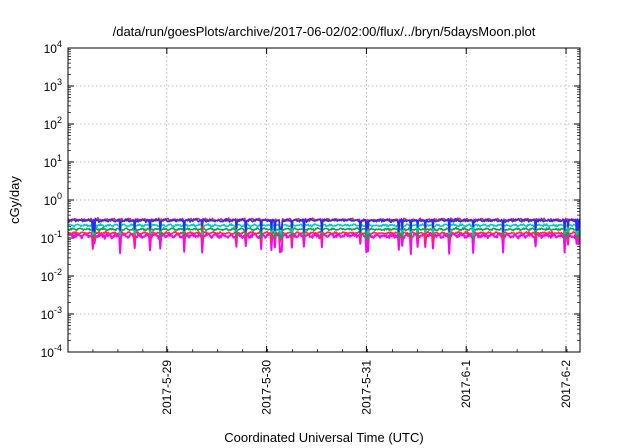  Describe the element at coordinates (58, 272) in the screenshot. I see `y-tick-exponent: -2` at that location.